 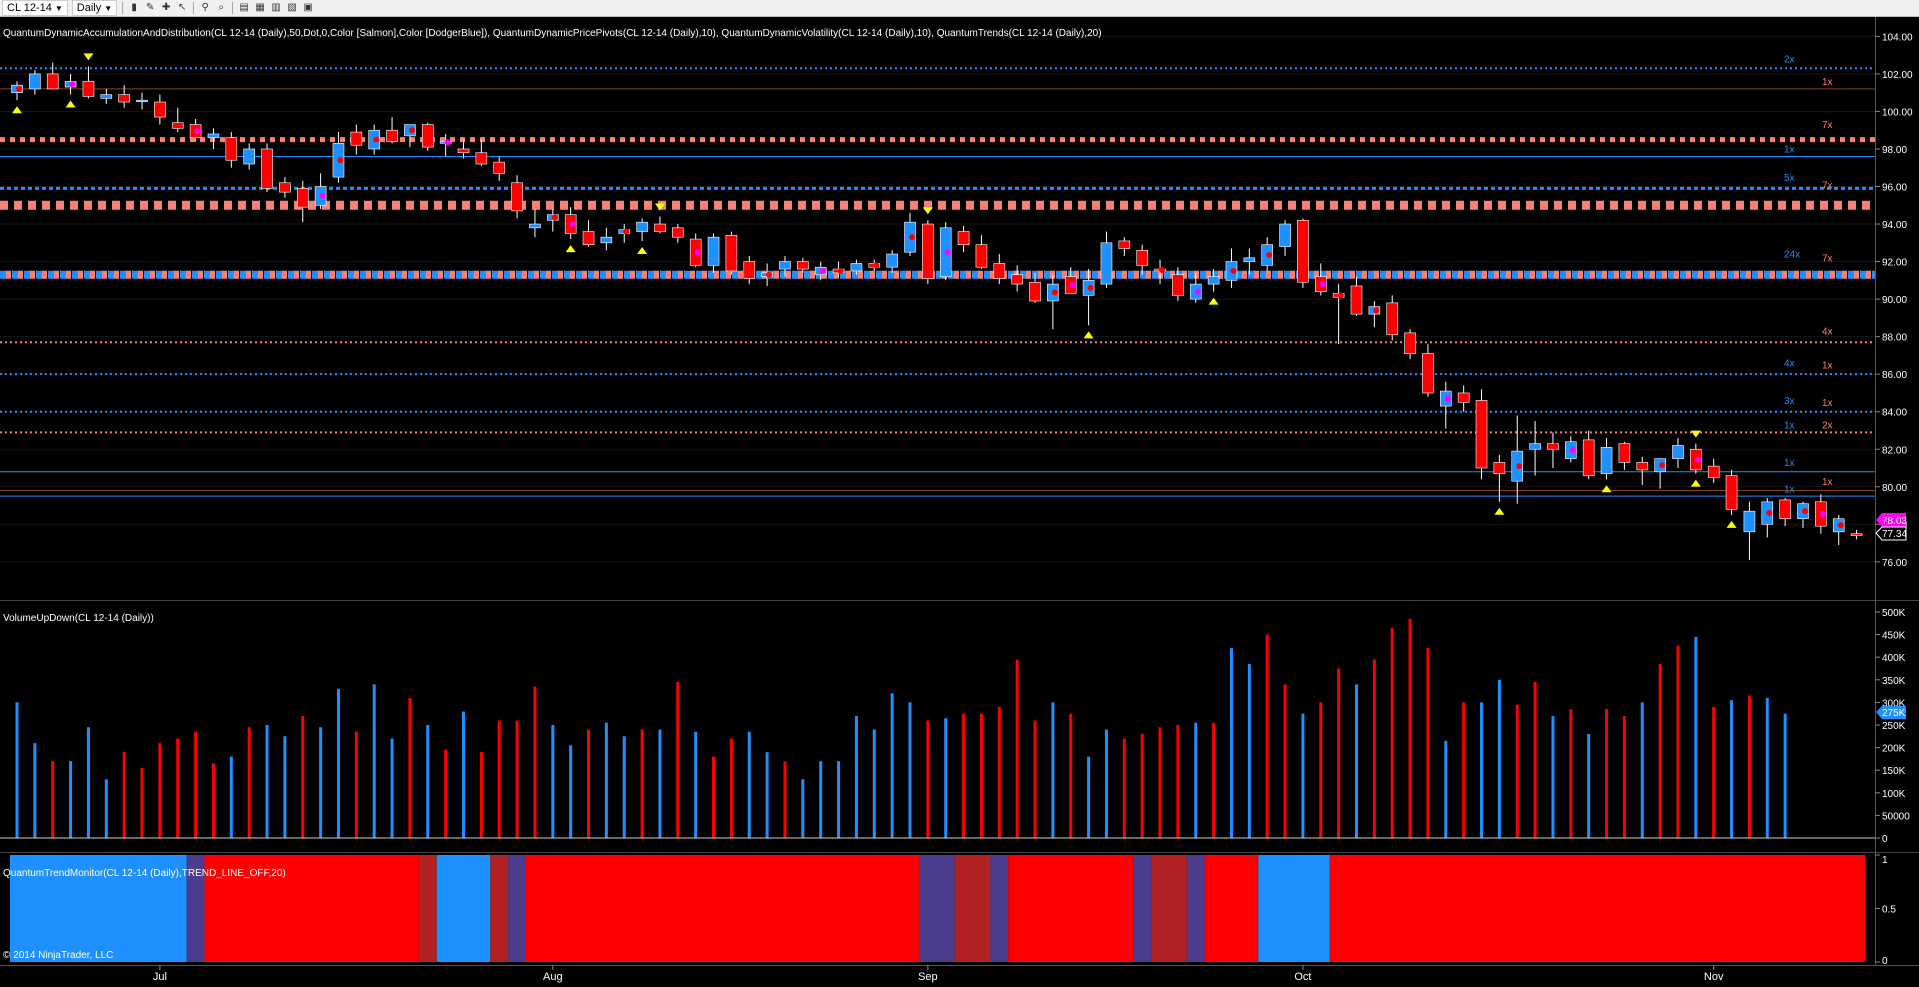 I want to click on x-tick-label: Oct, so click(x=1302, y=977).